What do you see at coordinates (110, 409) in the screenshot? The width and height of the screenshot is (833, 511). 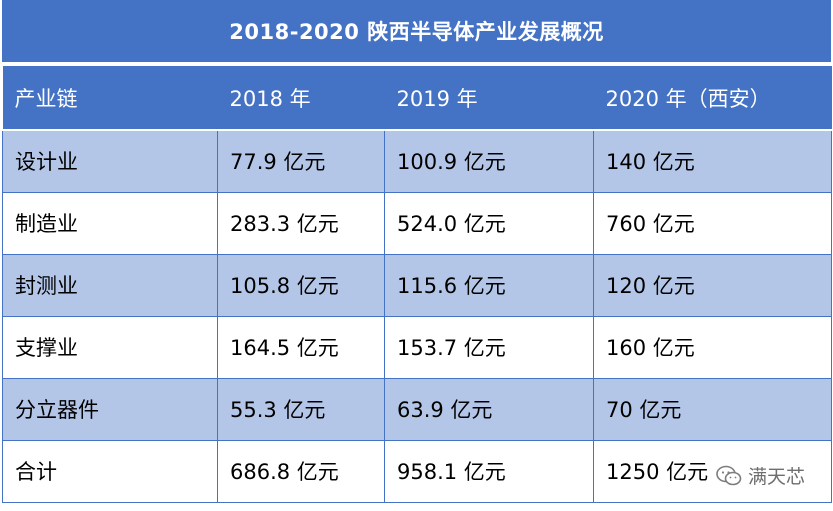 I see `row-label: 分立器件` at bounding box center [110, 409].